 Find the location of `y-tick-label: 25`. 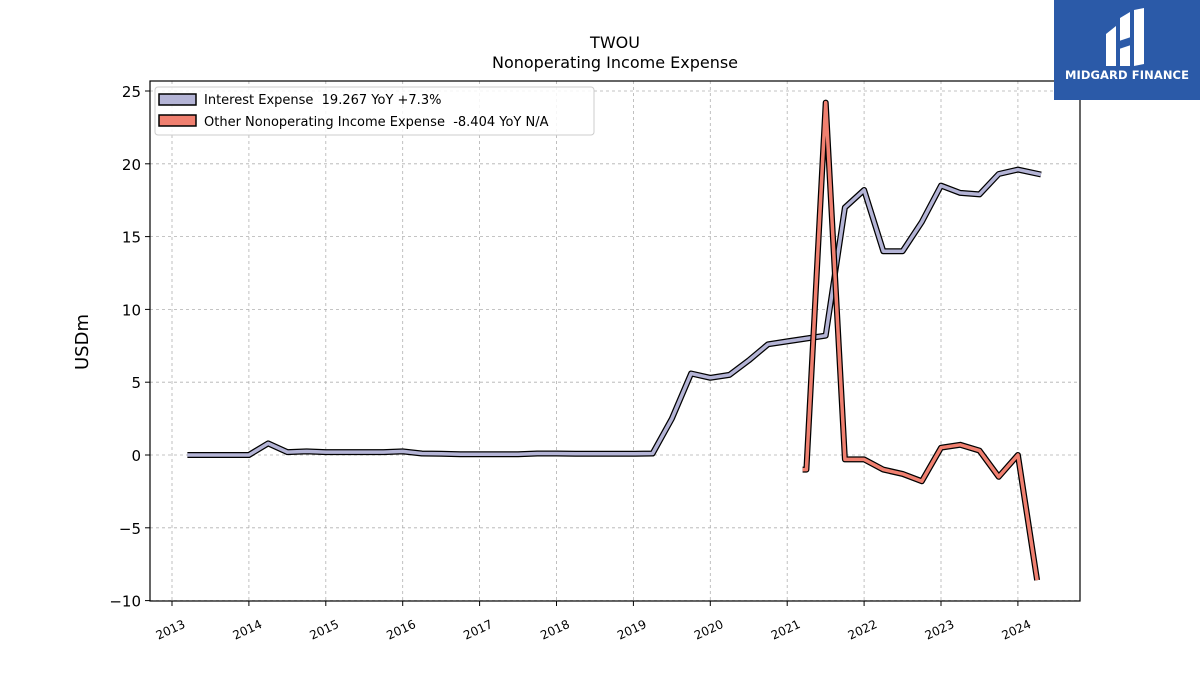

y-tick-label: 25 is located at coordinates (131, 92).